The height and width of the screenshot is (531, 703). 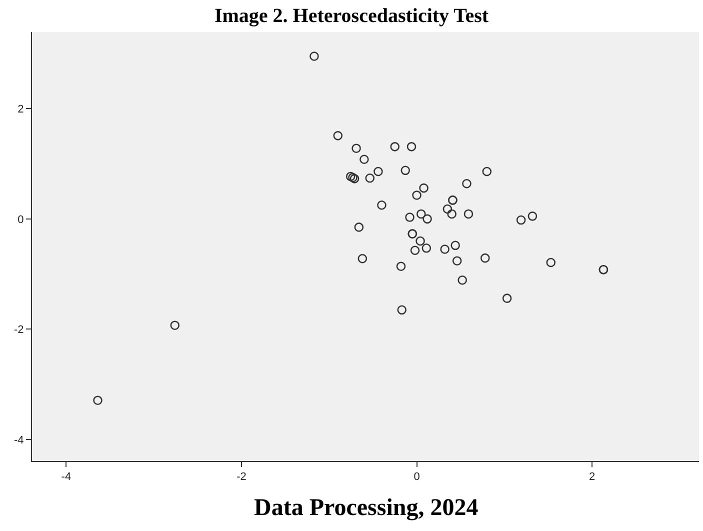 What do you see at coordinates (19, 440) in the screenshot?
I see `y-tick-label: -4` at bounding box center [19, 440].